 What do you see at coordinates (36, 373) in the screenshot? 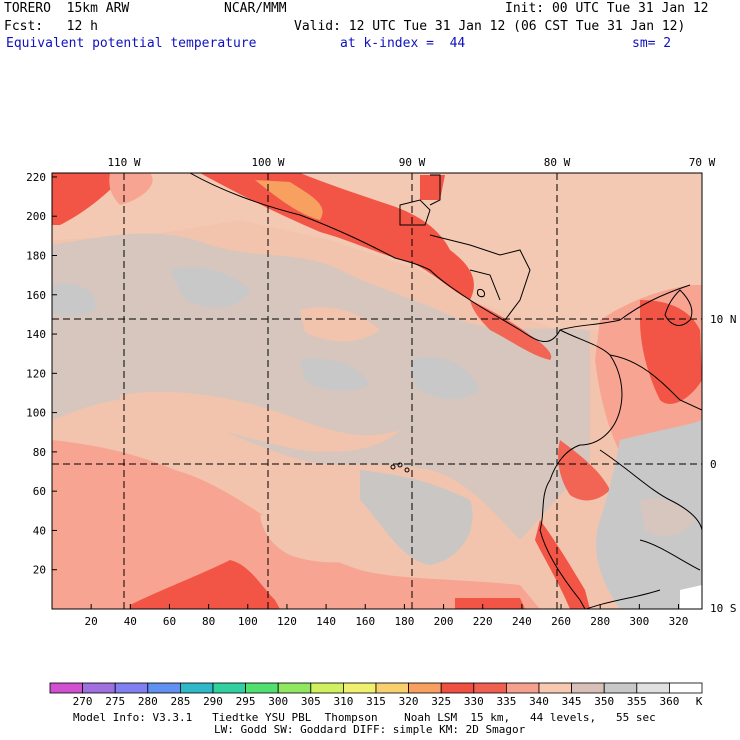
I see `y-tick-label: 120` at bounding box center [36, 373].